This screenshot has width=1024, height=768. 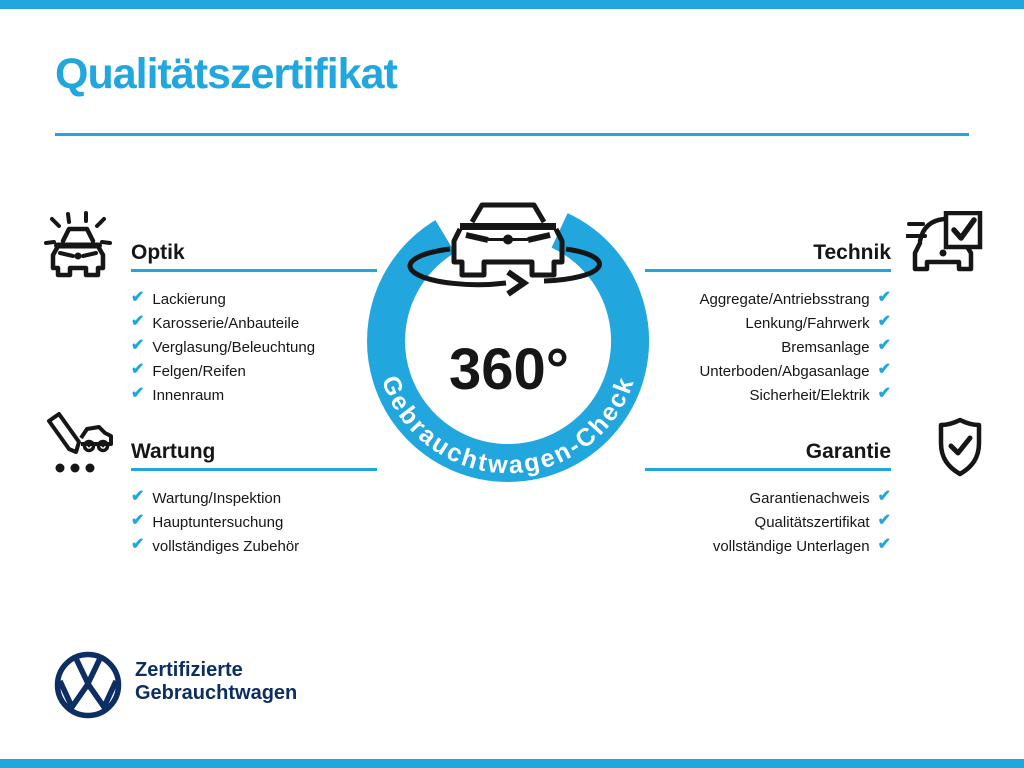 I want to click on list-item: Bremsanlage ✔, so click(x=762, y=347).